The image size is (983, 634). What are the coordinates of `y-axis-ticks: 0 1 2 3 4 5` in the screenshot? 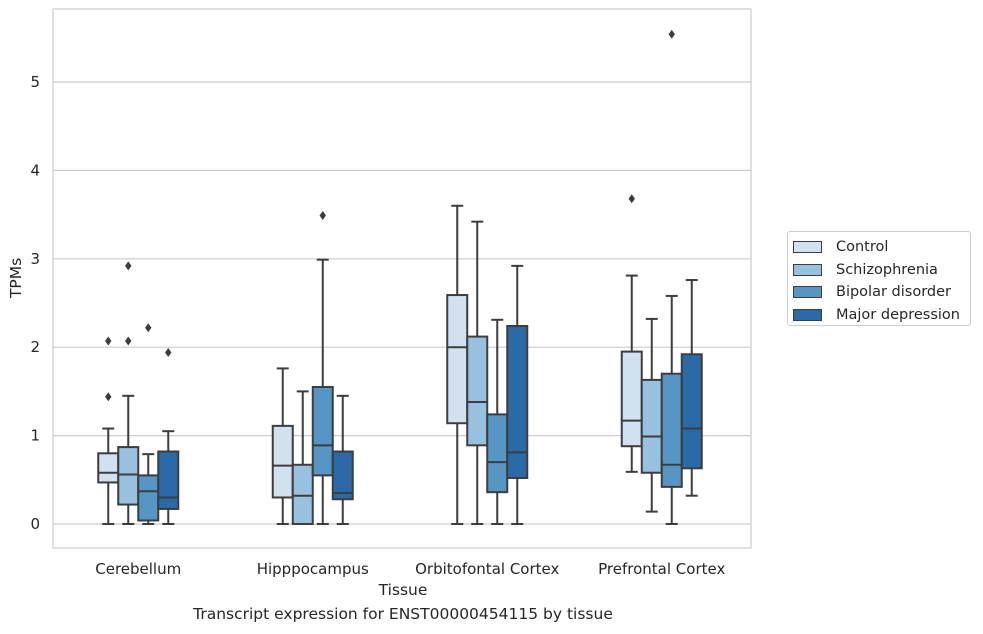 It's located at (35, 303).